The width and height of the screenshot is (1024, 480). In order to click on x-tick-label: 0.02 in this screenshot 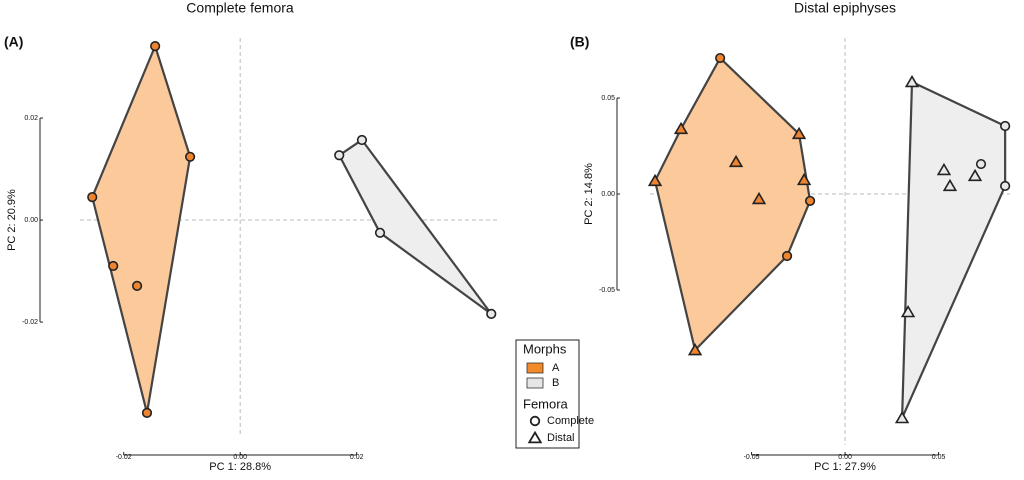, I will do `click(357, 457)`.